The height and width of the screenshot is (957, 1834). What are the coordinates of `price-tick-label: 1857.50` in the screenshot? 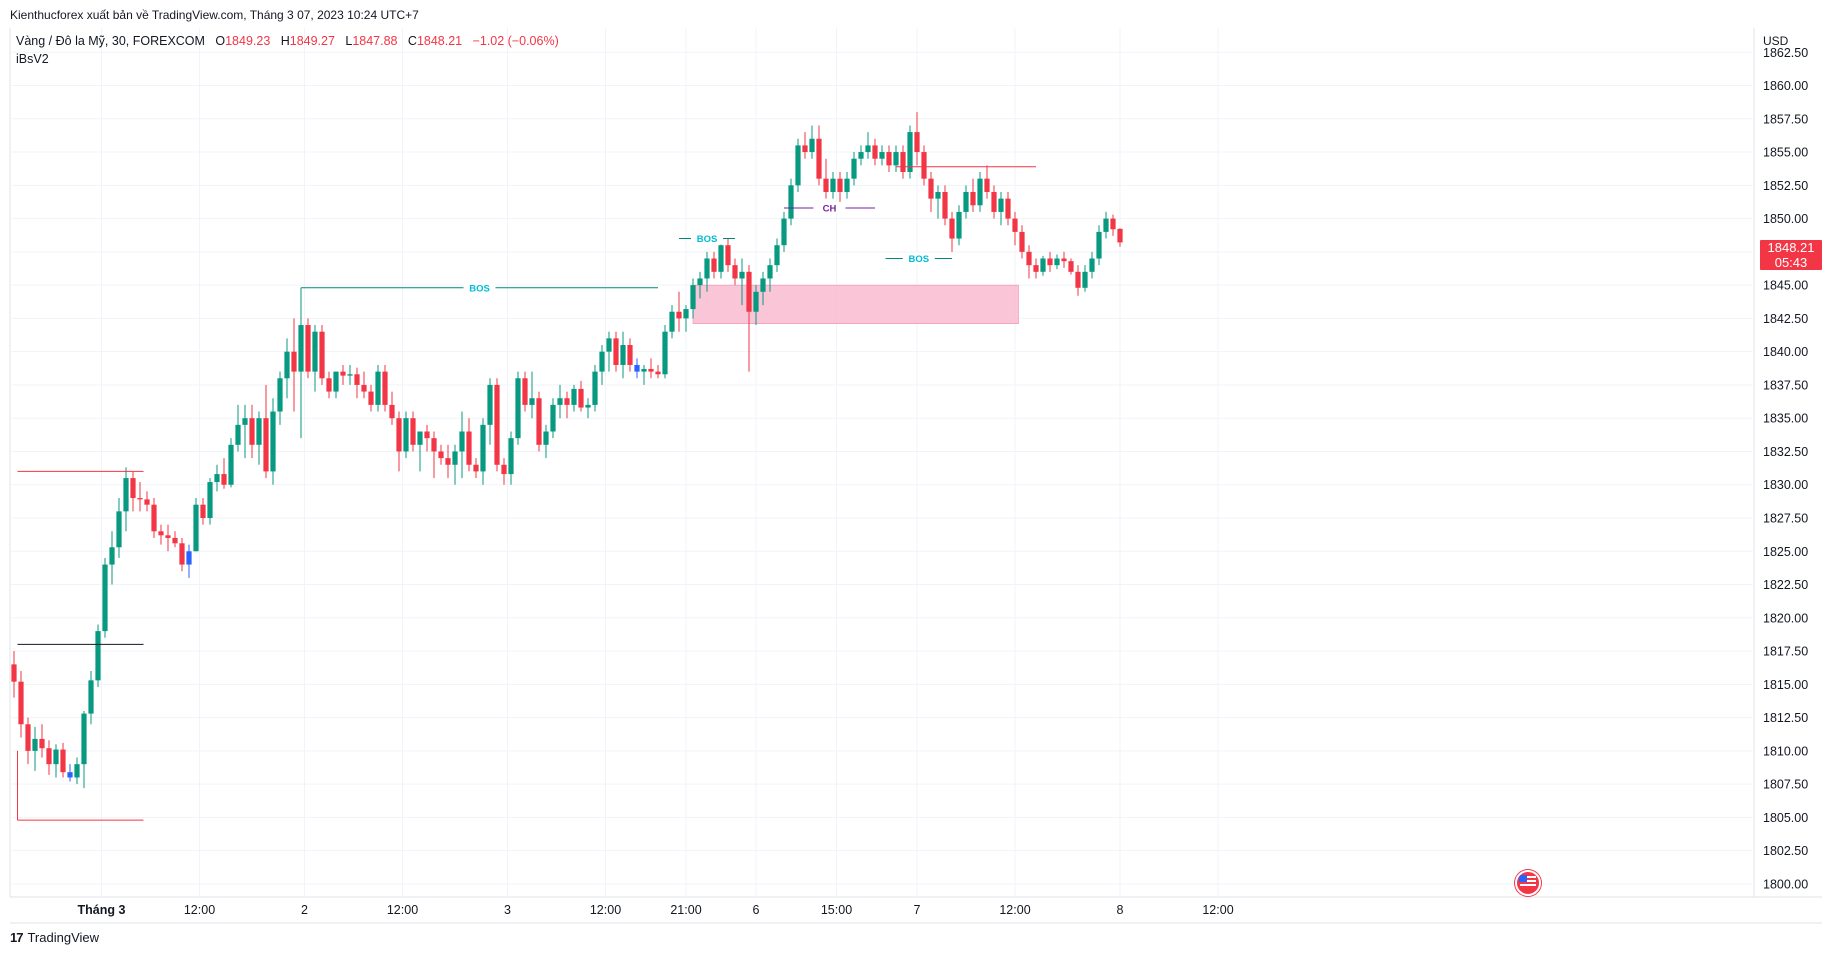 It's located at (1785, 119).